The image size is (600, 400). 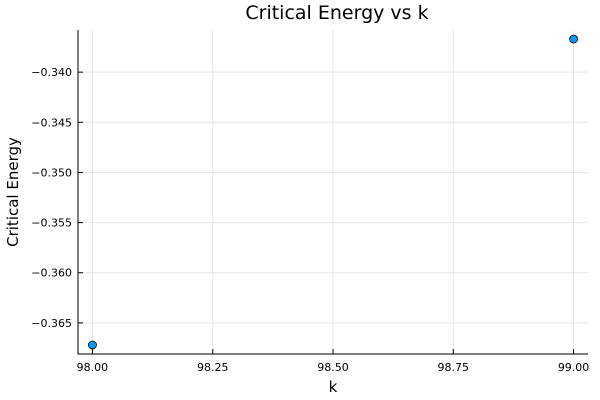 What do you see at coordinates (51, 273) in the screenshot?
I see `y-tick-label: −0.360` at bounding box center [51, 273].